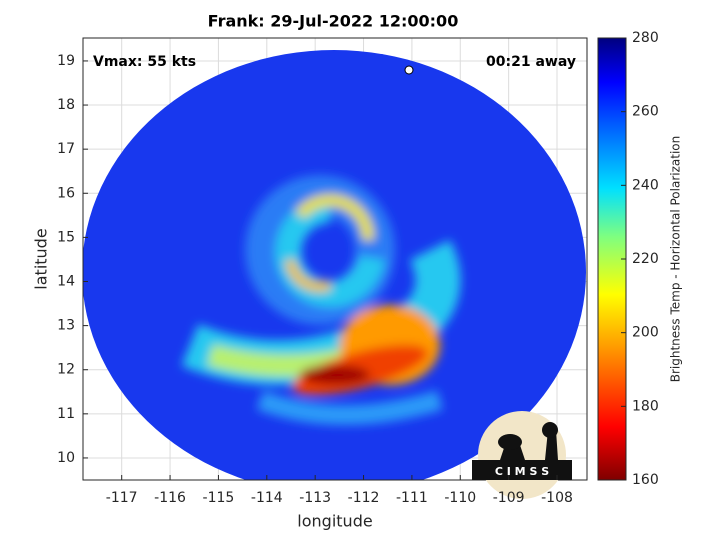  I want to click on y-tick-label: 18, so click(66, 105).